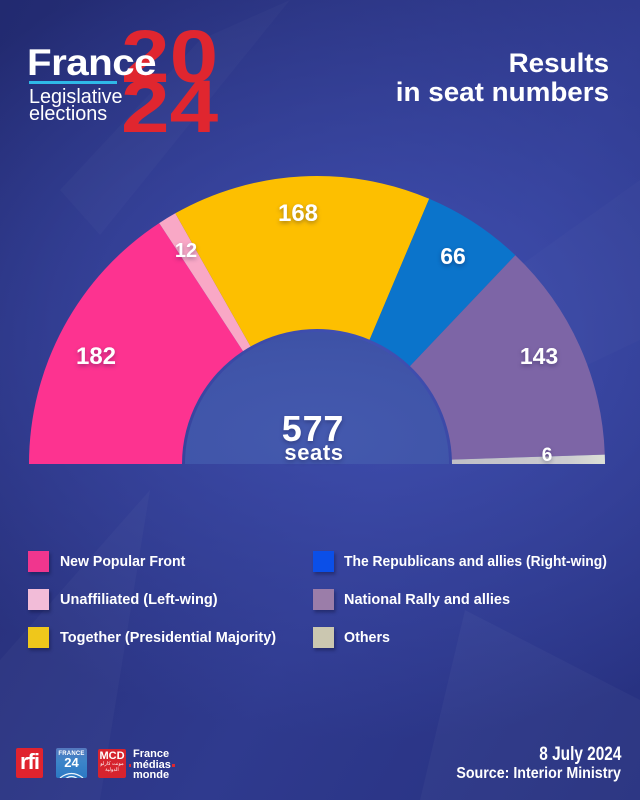 The width and height of the screenshot is (640, 800). I want to click on svg-text: 182, so click(96, 356).